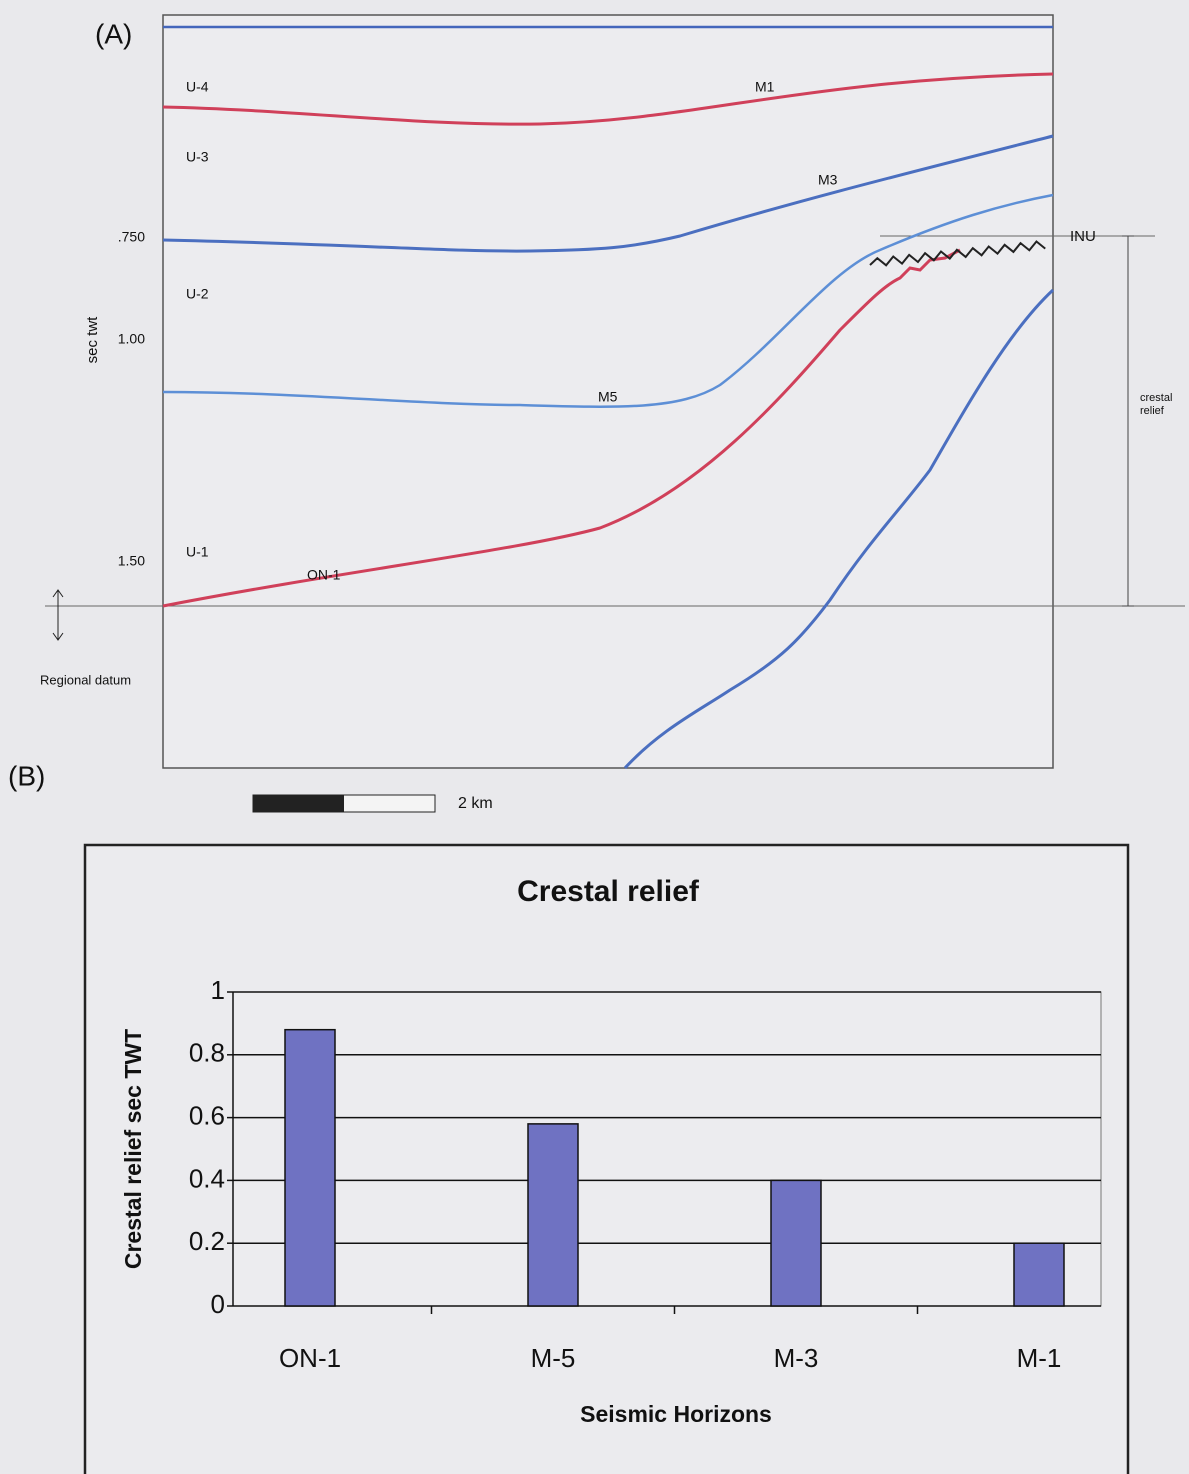 This screenshot has width=1189, height=1474. Describe the element at coordinates (957, 253) in the screenshot. I see `unconformity` at that location.